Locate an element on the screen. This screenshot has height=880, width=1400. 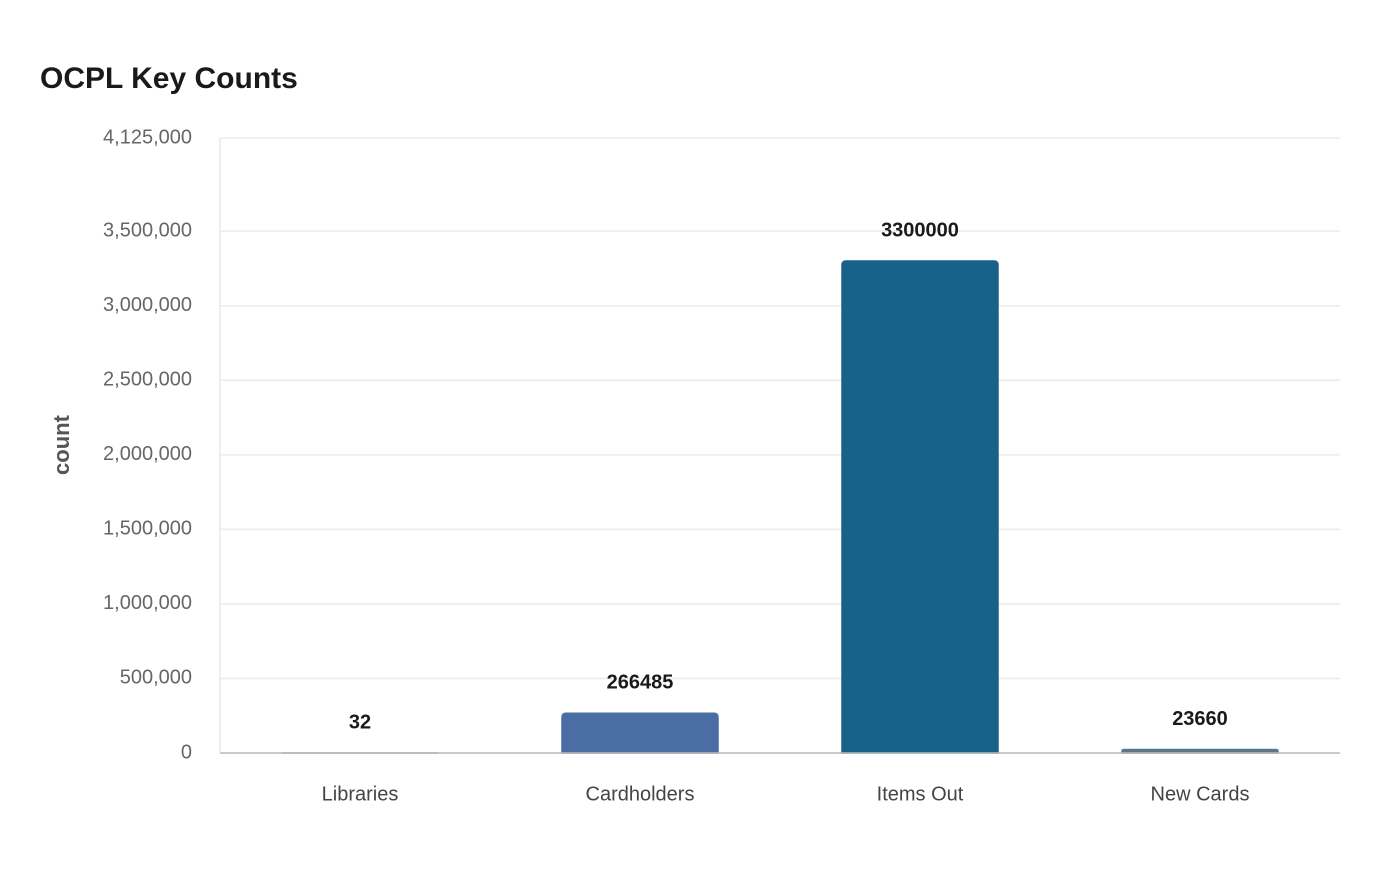
chart-title: OCPL Key Counts is located at coordinates (169, 78).